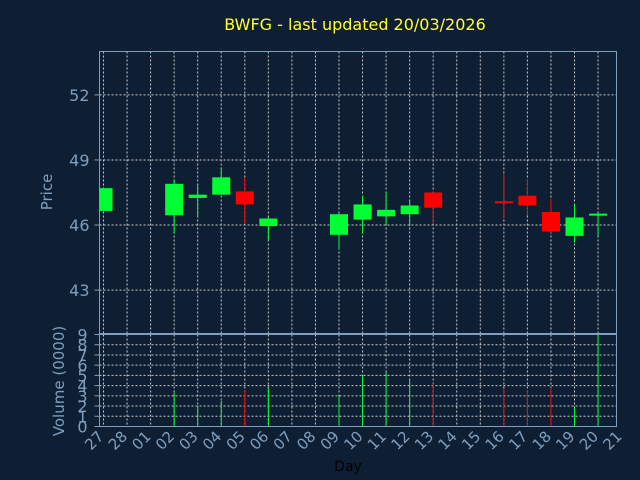 The height and width of the screenshot is (480, 640). I want to click on volume-tick-label: 2, so click(82, 406).